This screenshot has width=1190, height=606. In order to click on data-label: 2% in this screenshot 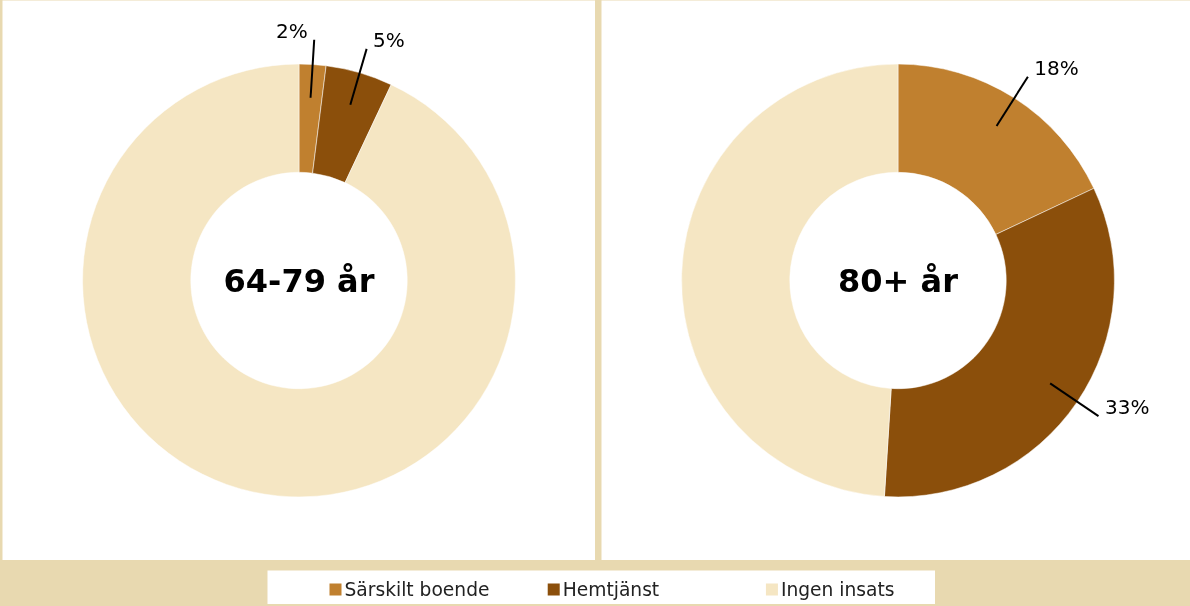, I will do `click(292, 31)`.